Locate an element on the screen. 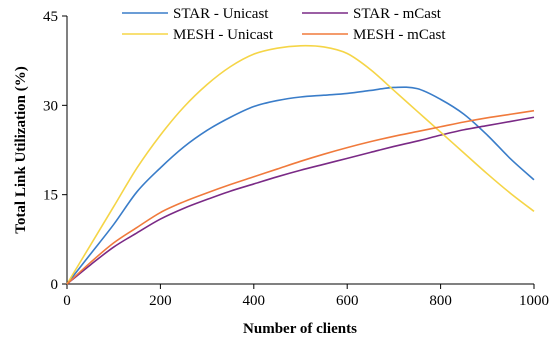 The image size is (559, 341). y-tick-label: 15 is located at coordinates (50, 196).